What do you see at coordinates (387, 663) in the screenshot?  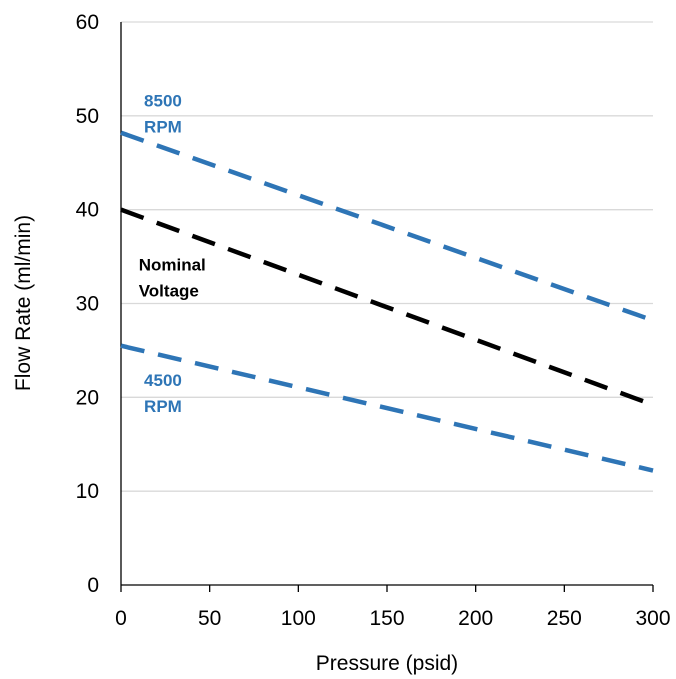 I see `x-axis-title: Pressure (psid)` at bounding box center [387, 663].